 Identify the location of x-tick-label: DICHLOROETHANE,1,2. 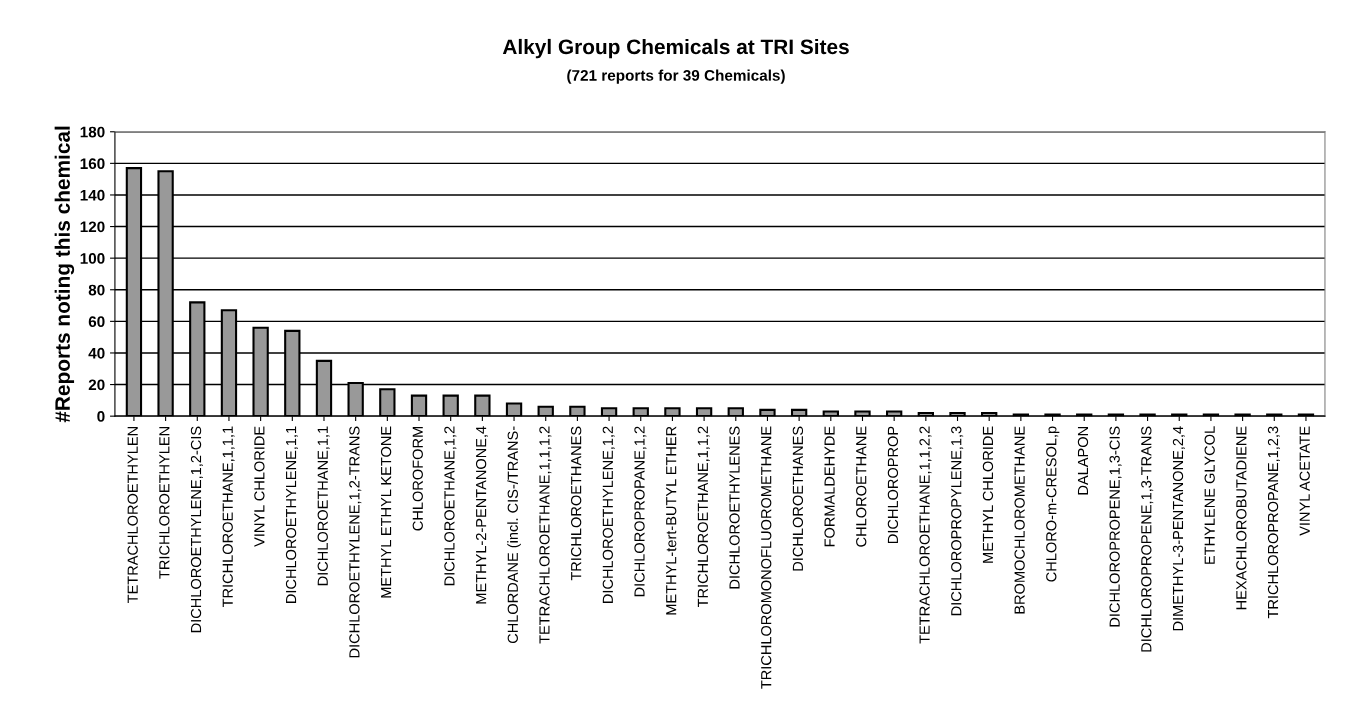
(450, 506).